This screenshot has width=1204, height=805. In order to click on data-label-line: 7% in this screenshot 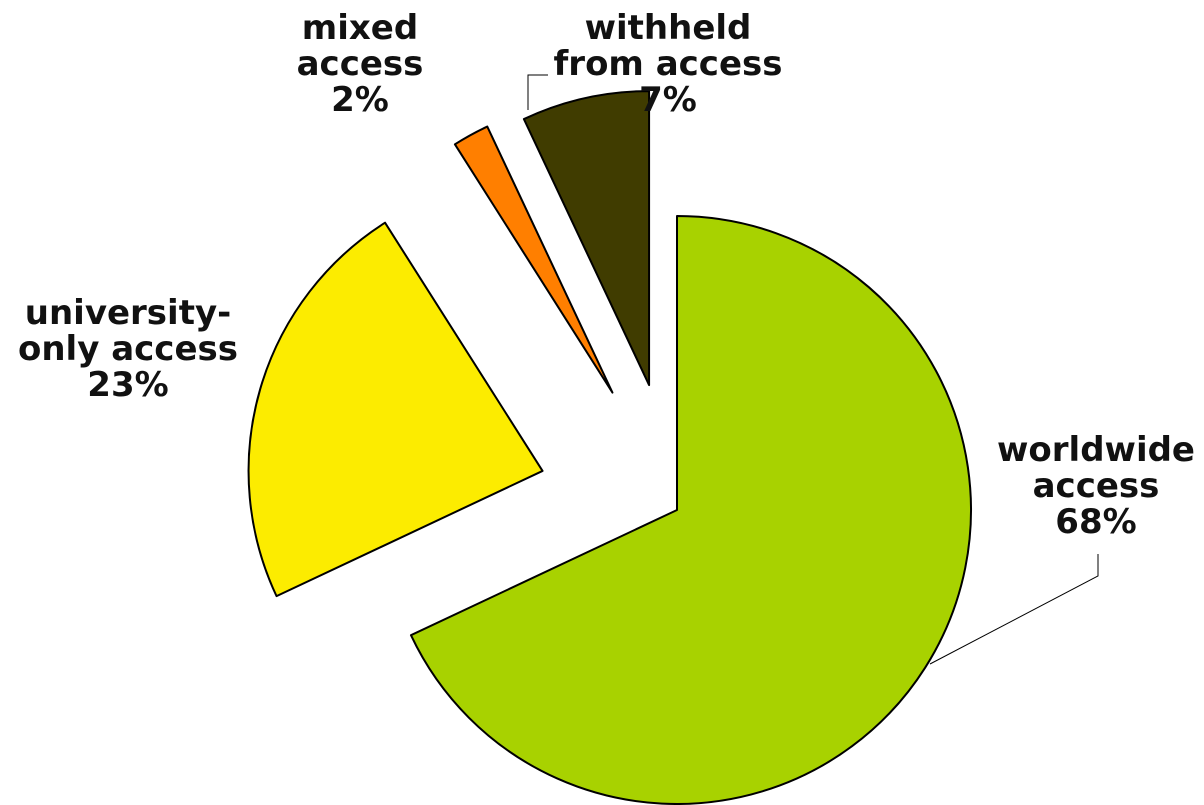, I will do `click(668, 100)`.